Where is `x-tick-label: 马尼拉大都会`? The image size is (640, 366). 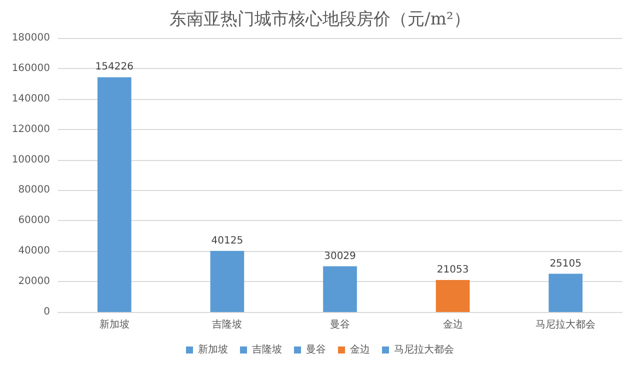 x-tick-label: 马尼拉大都会 is located at coordinates (566, 324).